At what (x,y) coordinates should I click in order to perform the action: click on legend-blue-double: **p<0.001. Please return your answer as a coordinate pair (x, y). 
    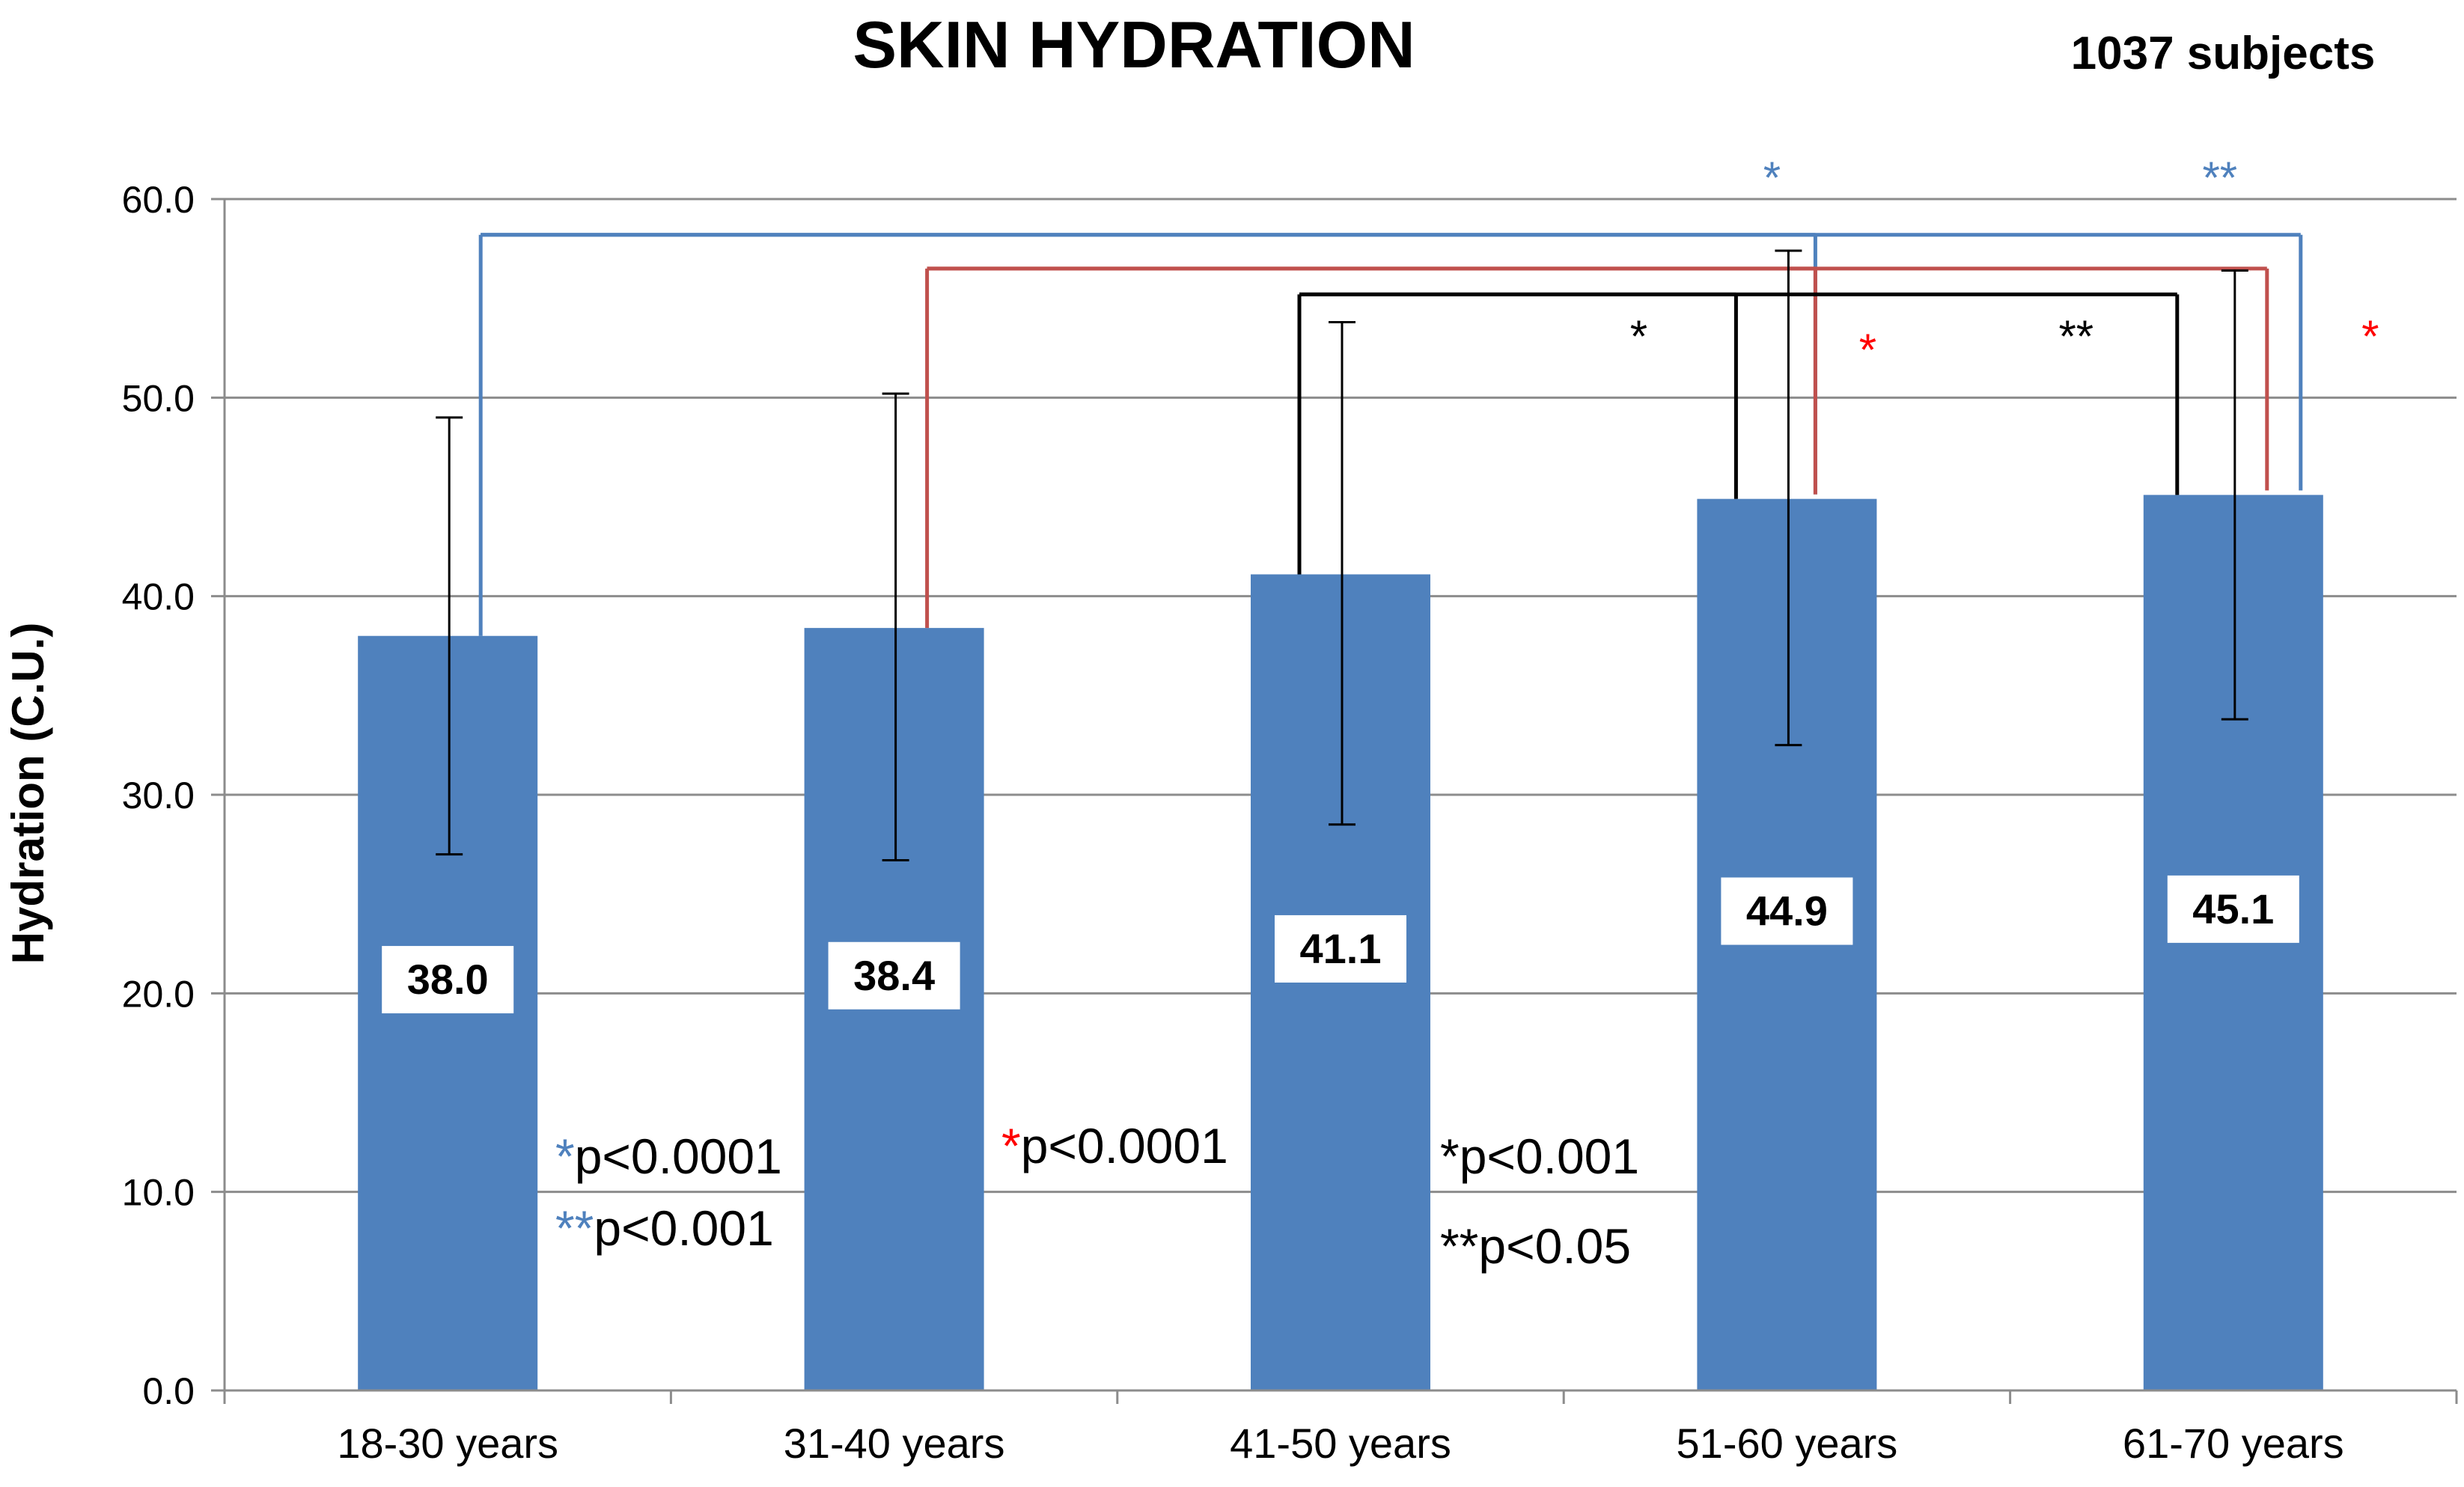
    Looking at the image, I should click on (664, 1228).